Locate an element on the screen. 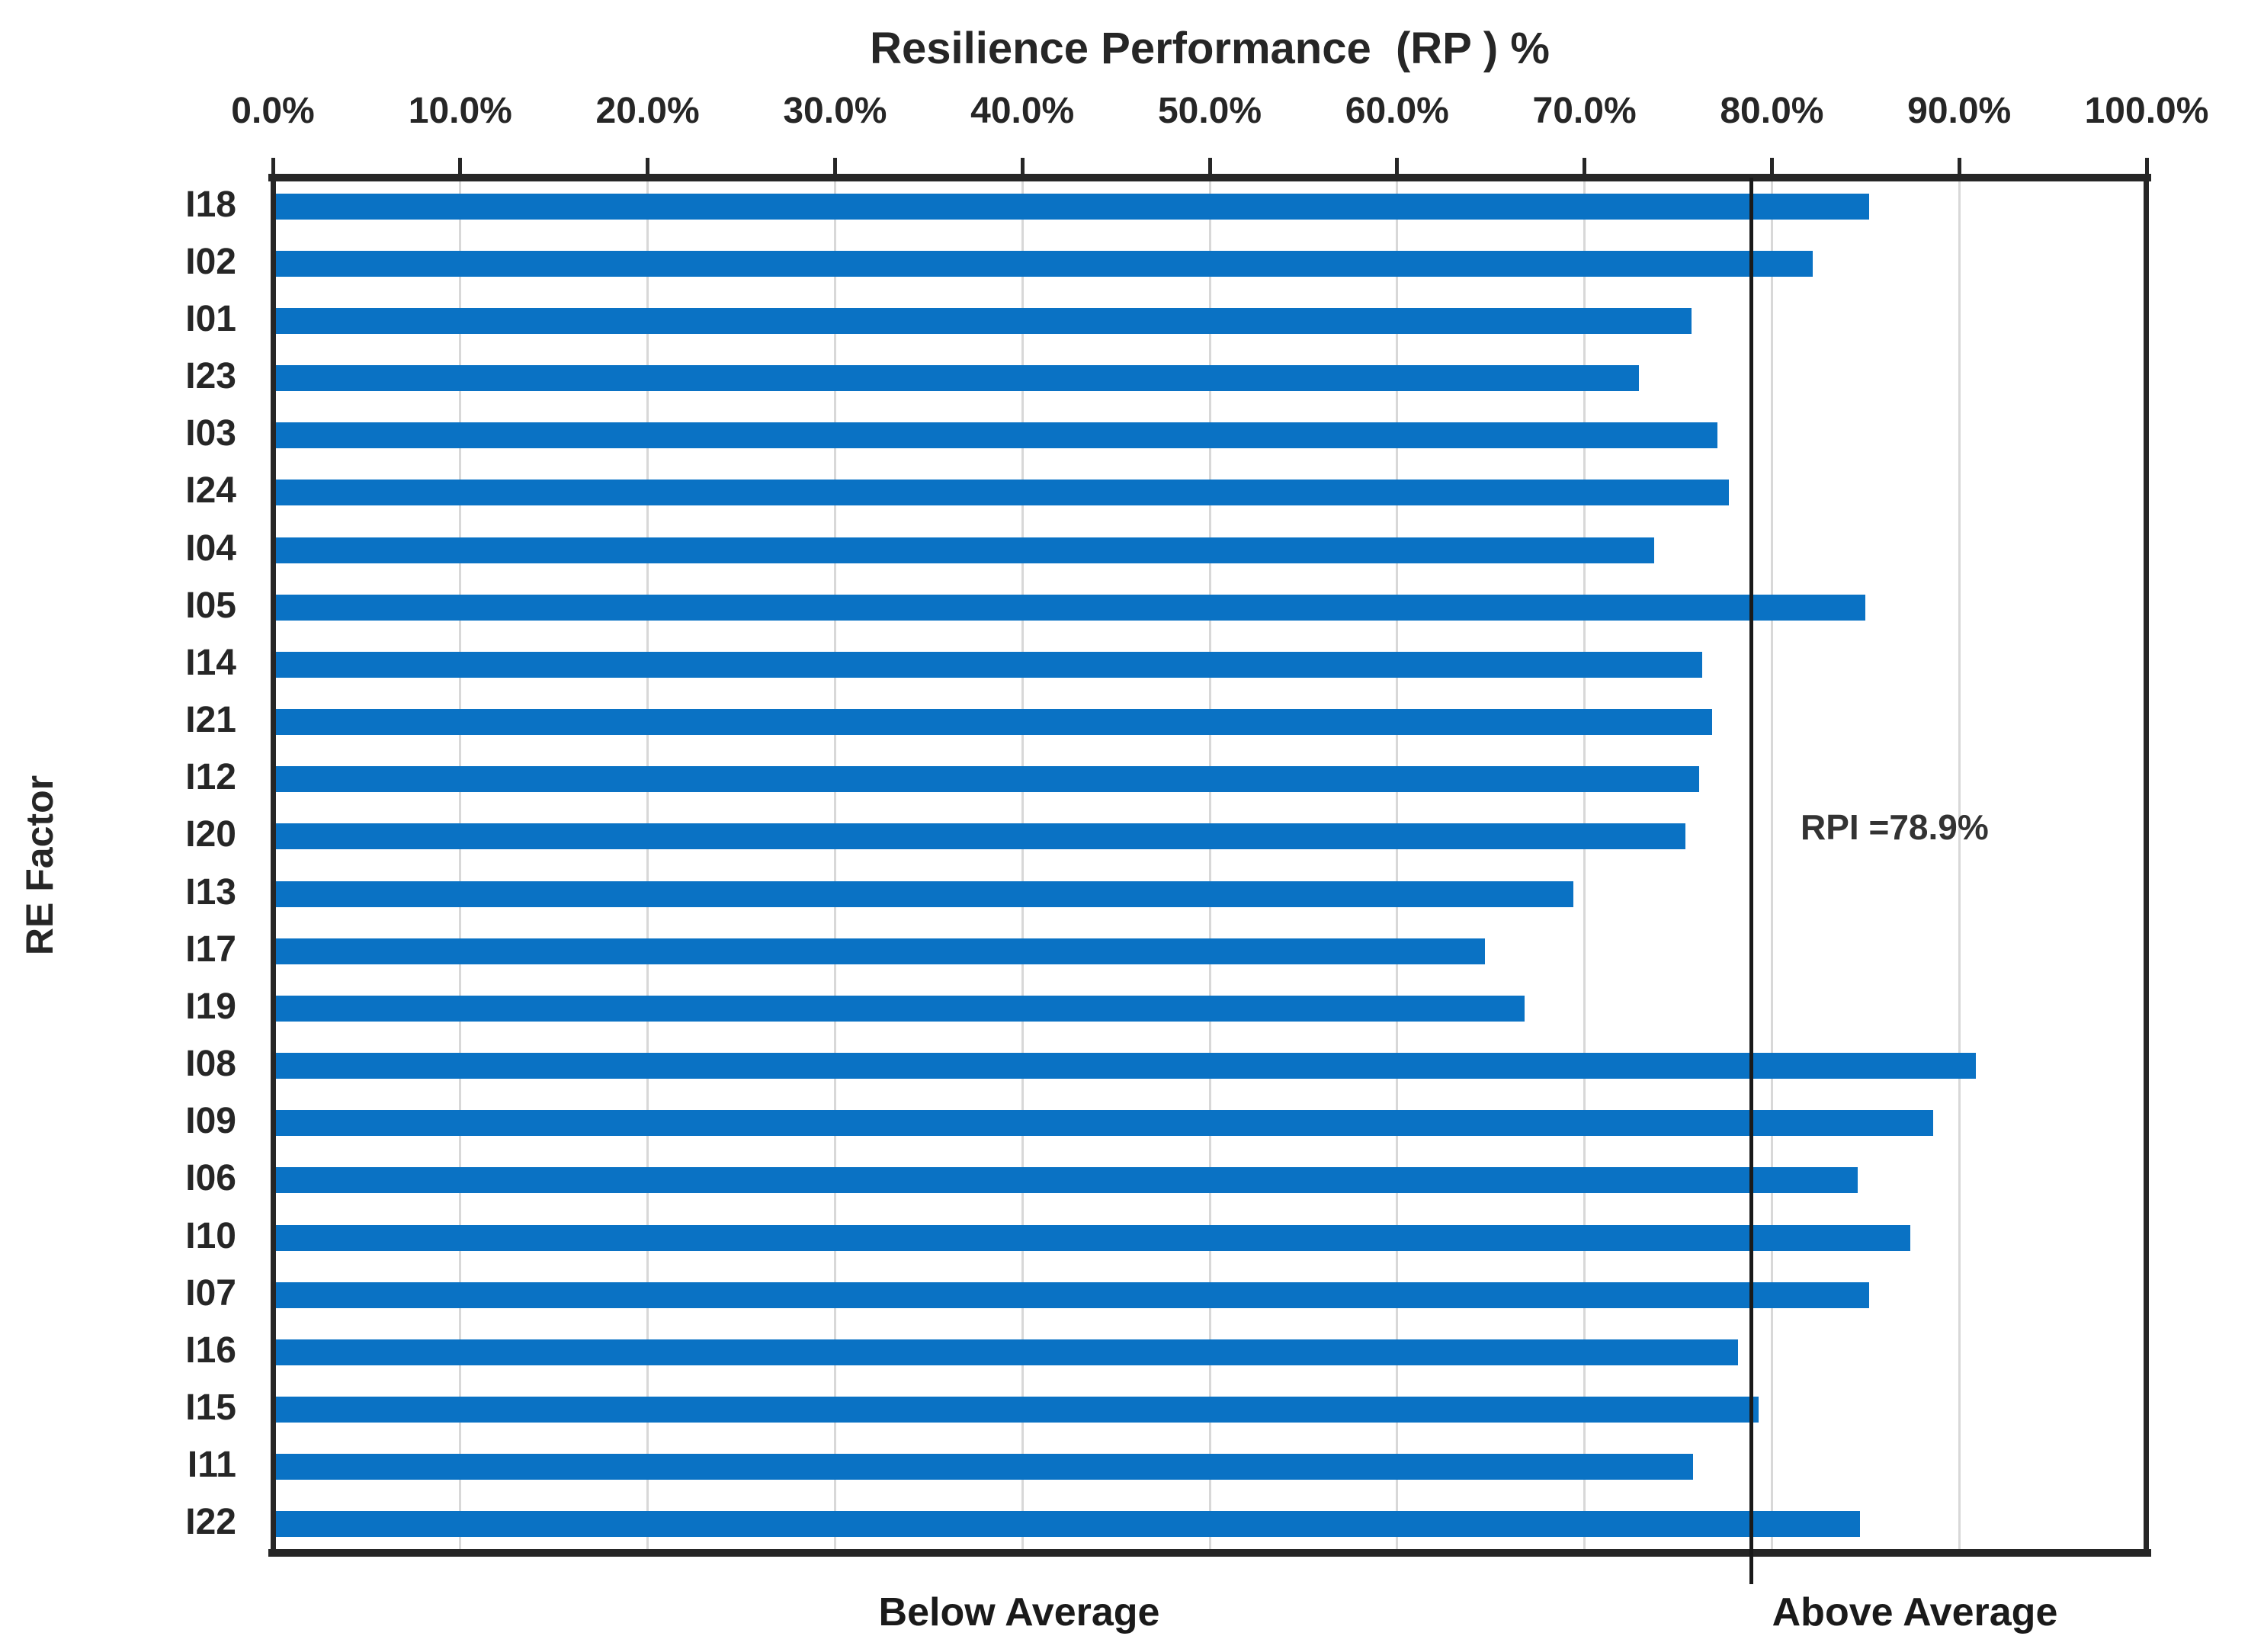  category-label-I21: I21 is located at coordinates (210, 721).